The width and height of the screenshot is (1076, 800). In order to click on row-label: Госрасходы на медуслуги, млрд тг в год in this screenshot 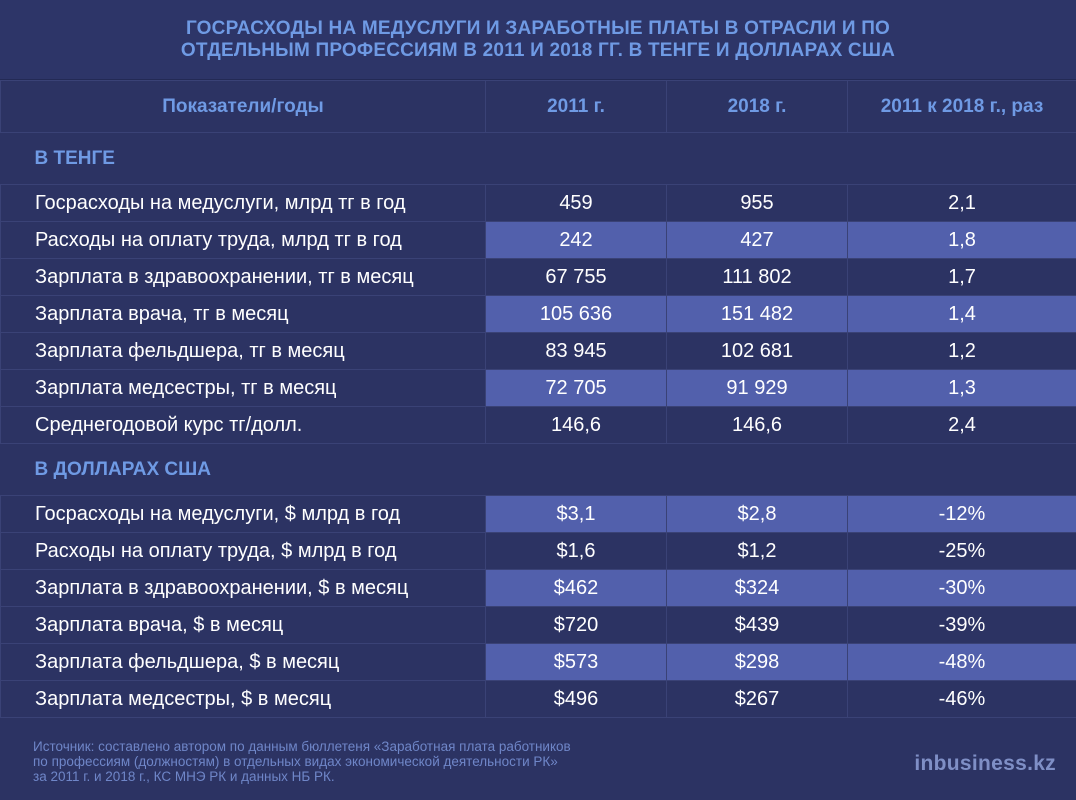, I will do `click(243, 203)`.